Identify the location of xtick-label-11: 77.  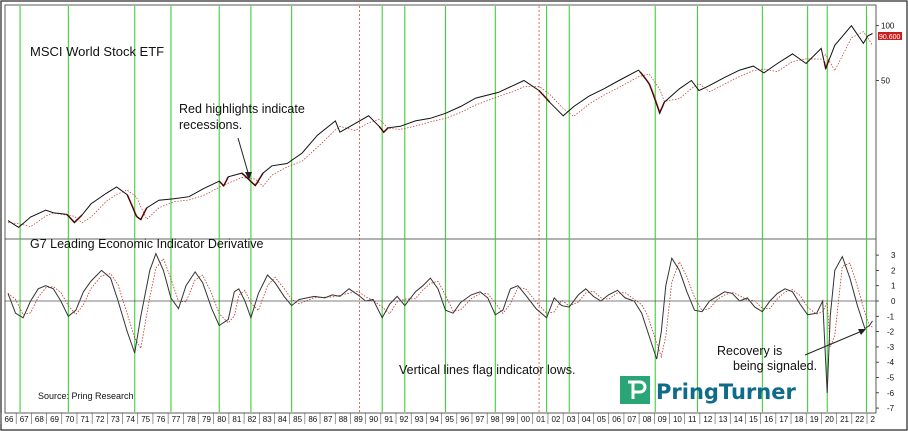
(176, 419).